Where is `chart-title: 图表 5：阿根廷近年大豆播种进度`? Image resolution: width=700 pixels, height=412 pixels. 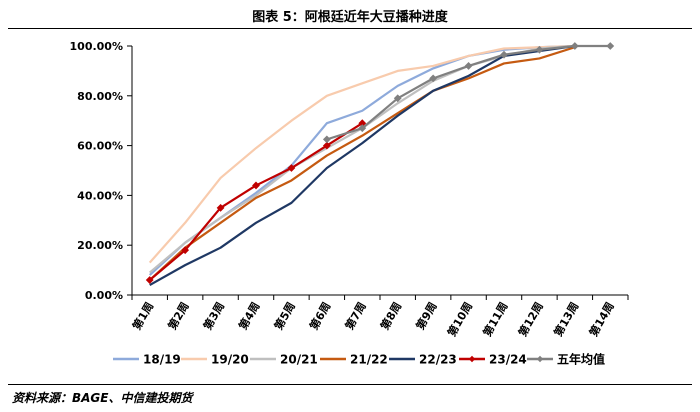
chart-title: 图表 5：阿根廷近年大豆播种进度 is located at coordinates (350, 17).